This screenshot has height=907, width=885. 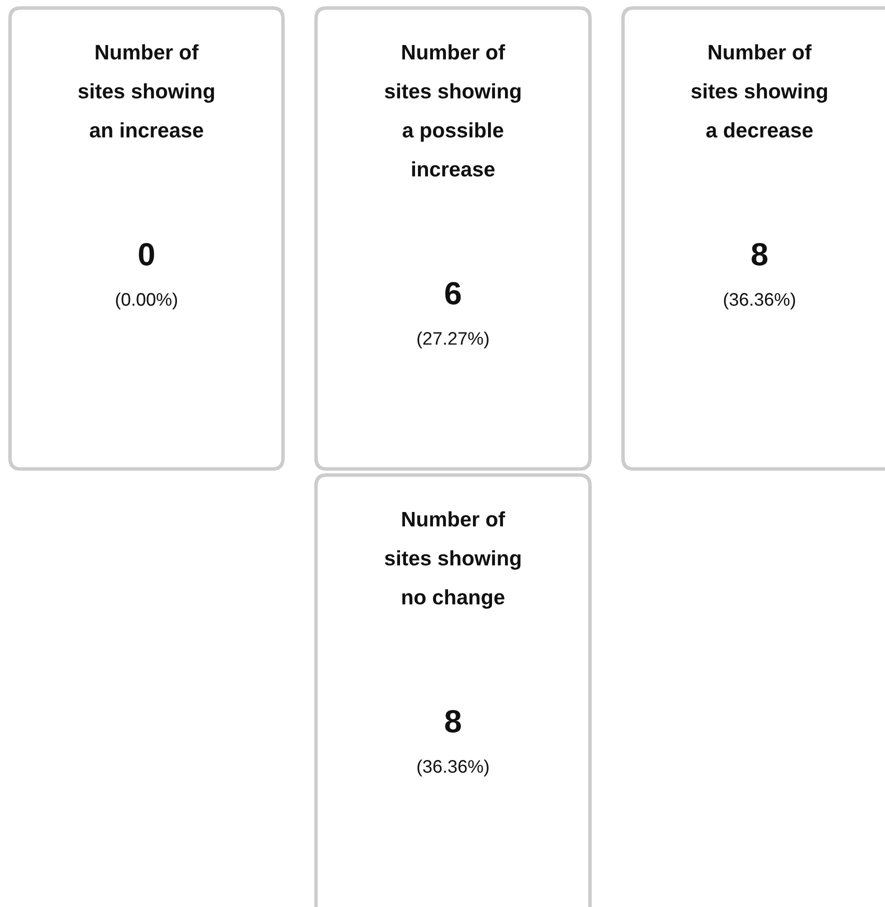 I want to click on category-label: Number of sites showing a decrease, so click(x=759, y=91).